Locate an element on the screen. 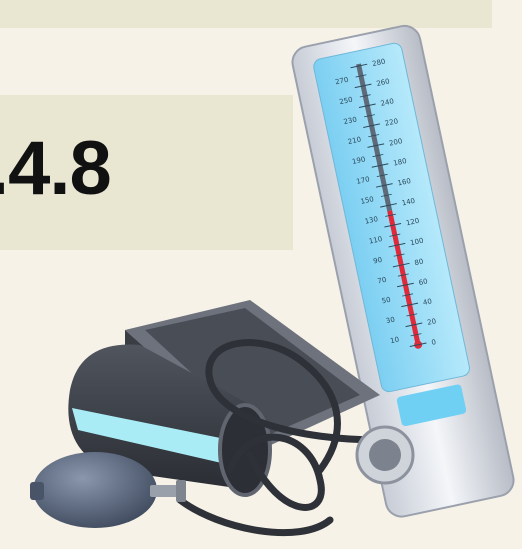 This screenshot has height=549, width=522. scale-label-left: 110 is located at coordinates (375, 240).